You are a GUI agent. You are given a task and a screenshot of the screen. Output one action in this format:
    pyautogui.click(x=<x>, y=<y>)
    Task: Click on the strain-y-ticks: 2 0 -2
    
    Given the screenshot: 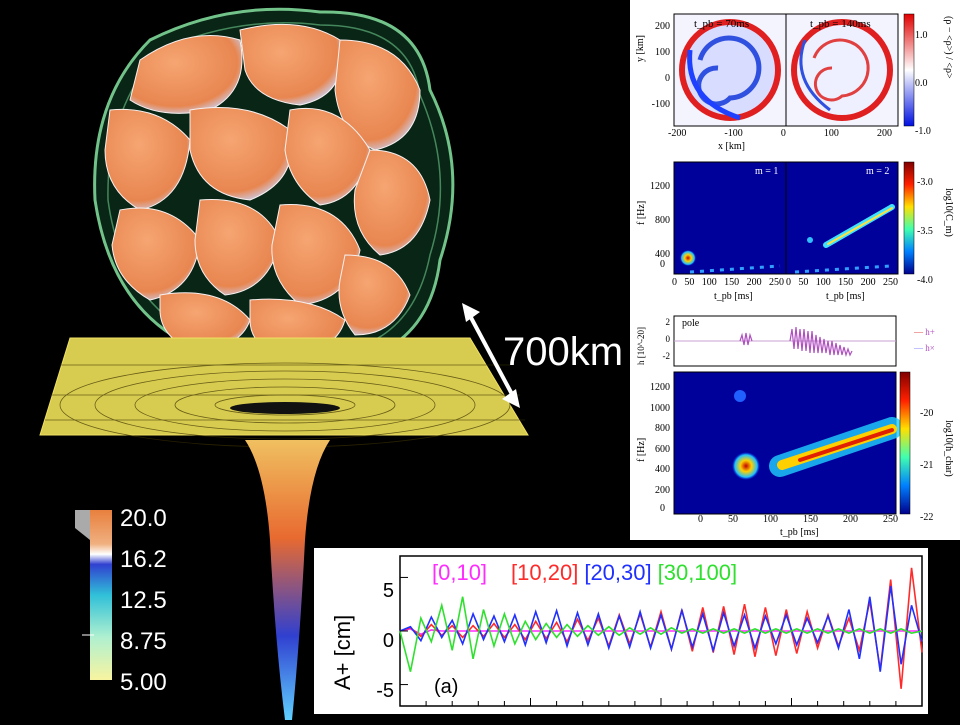 What is the action you would take?
    pyautogui.click(x=663, y=339)
    